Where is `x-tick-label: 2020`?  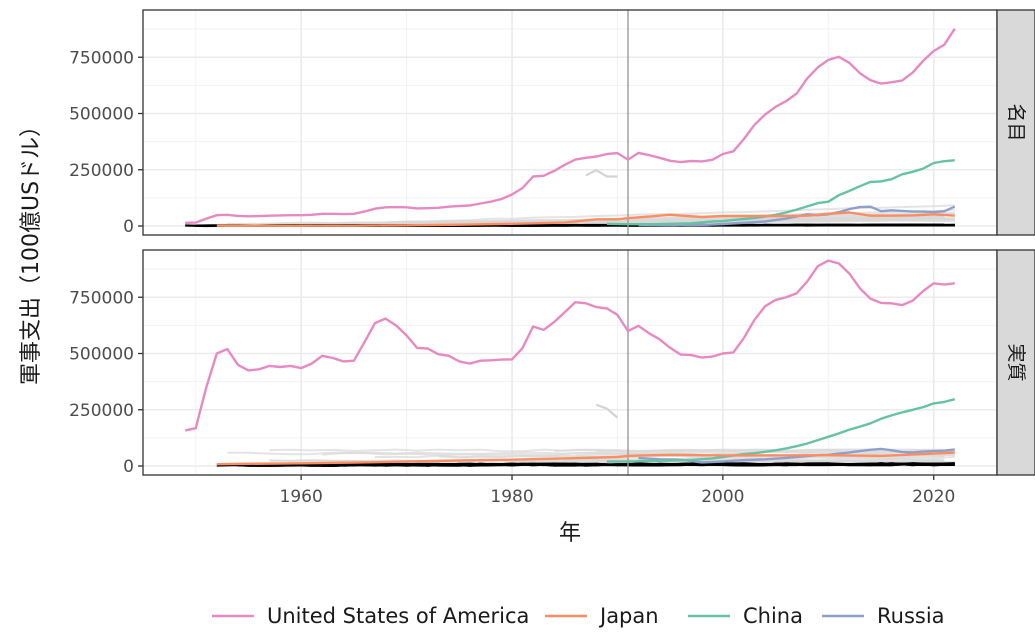 x-tick-label: 2020 is located at coordinates (933, 497).